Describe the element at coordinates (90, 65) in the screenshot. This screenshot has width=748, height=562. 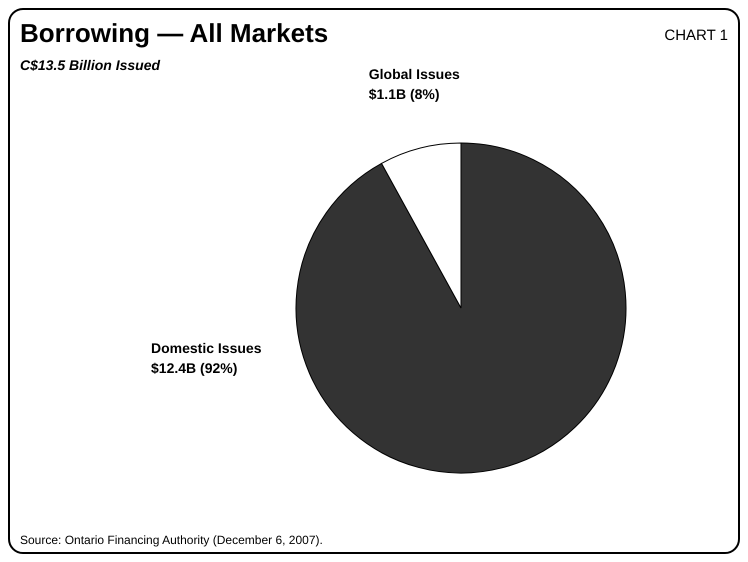
I see `chart-subtitle: C$13.5 Billion Issued` at that location.